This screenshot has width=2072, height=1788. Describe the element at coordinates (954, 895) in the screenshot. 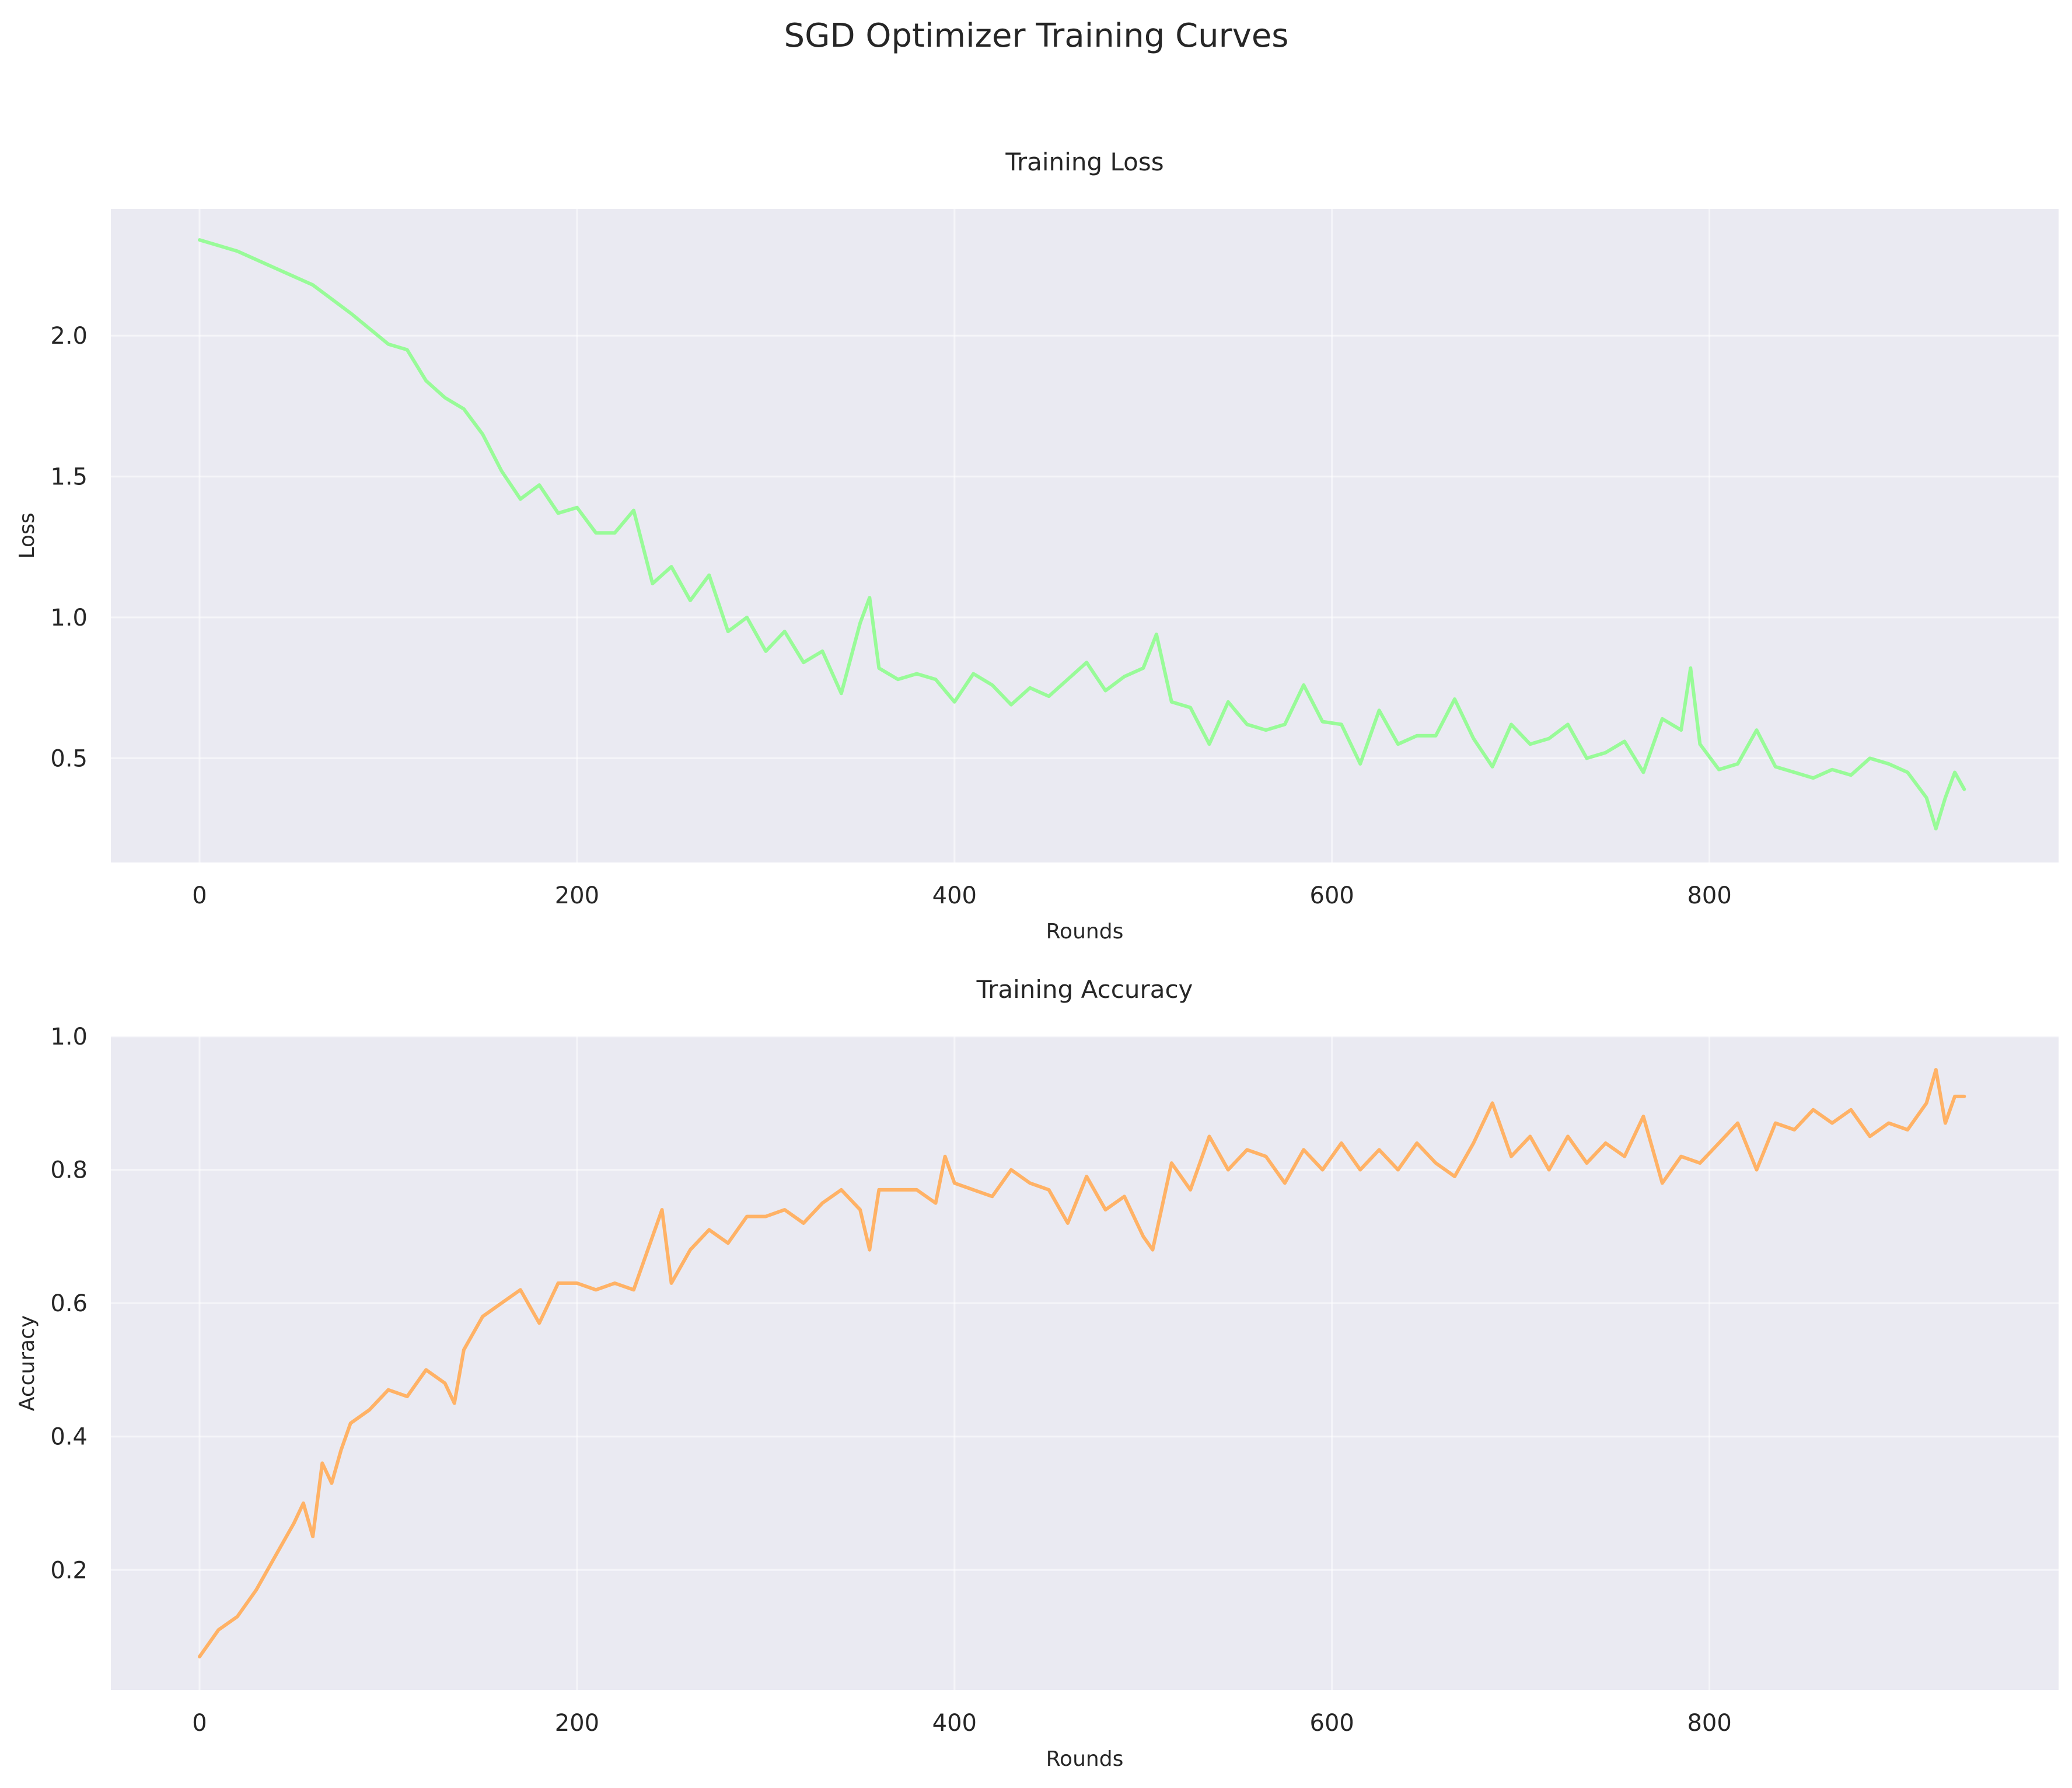

I see `loss-x-tick-label: 400` at that location.